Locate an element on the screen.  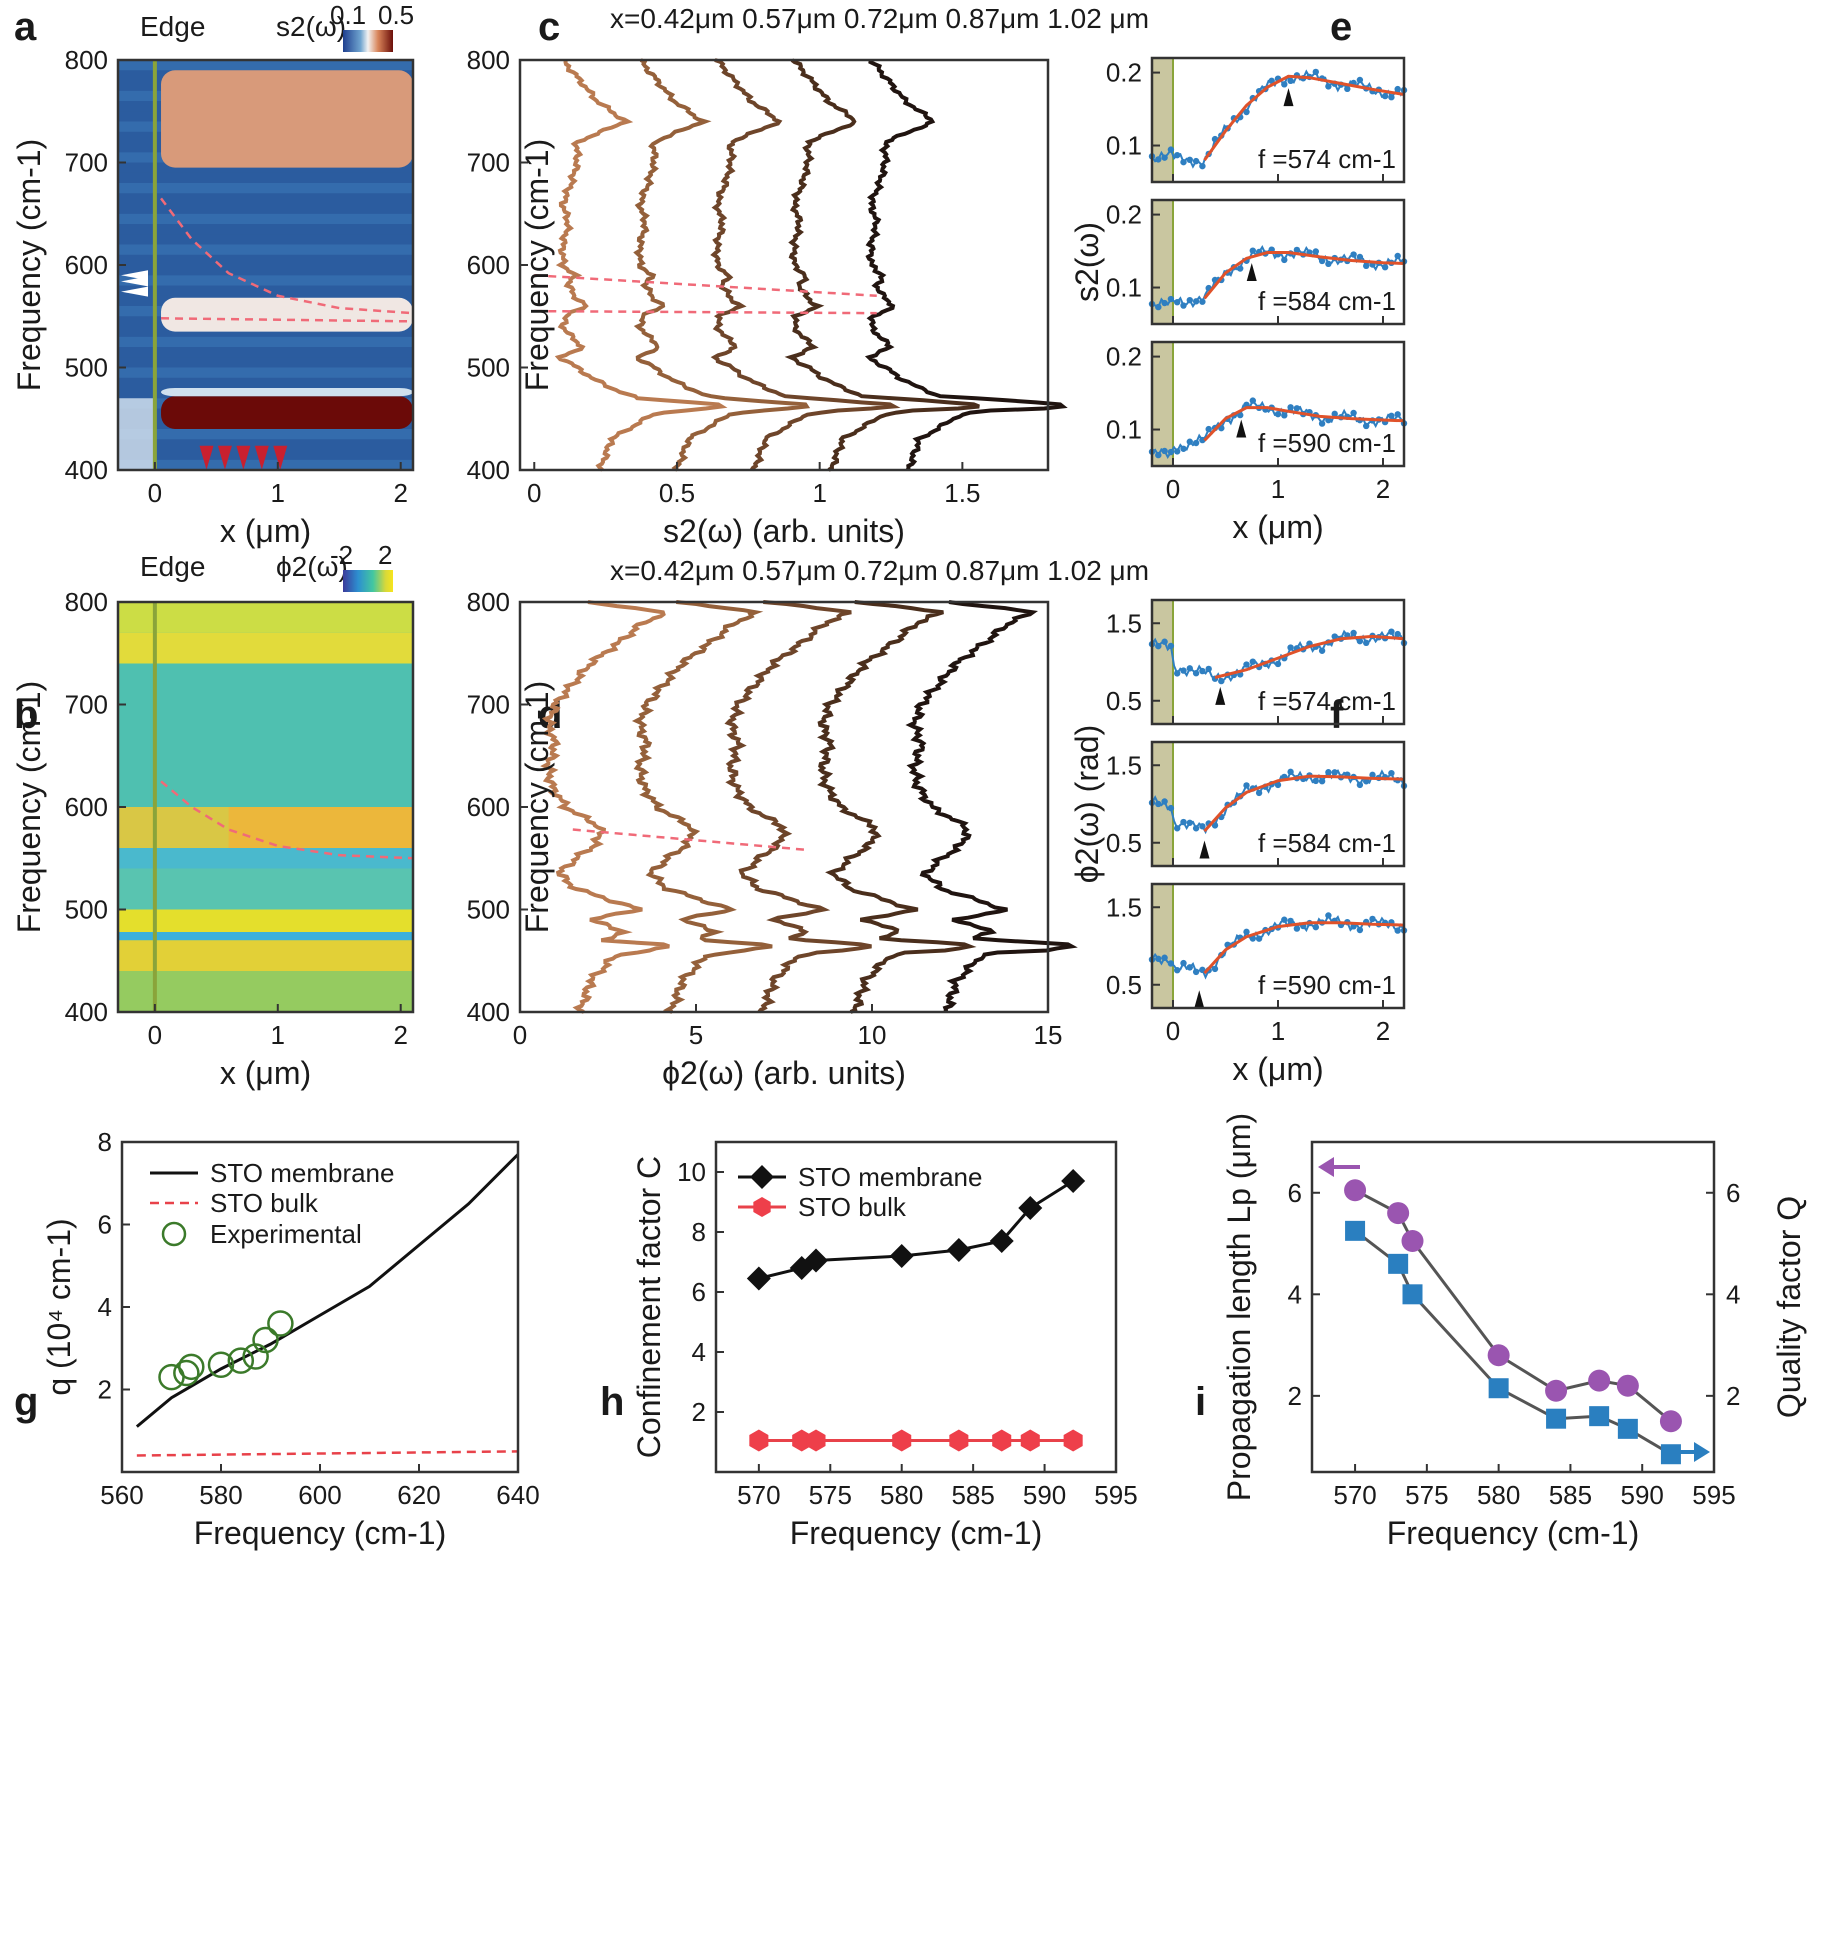
d-header: x=0.42μm 0.57μm 0.72μm 0.87μm 1.02 μm is located at coordinates (879, 570).